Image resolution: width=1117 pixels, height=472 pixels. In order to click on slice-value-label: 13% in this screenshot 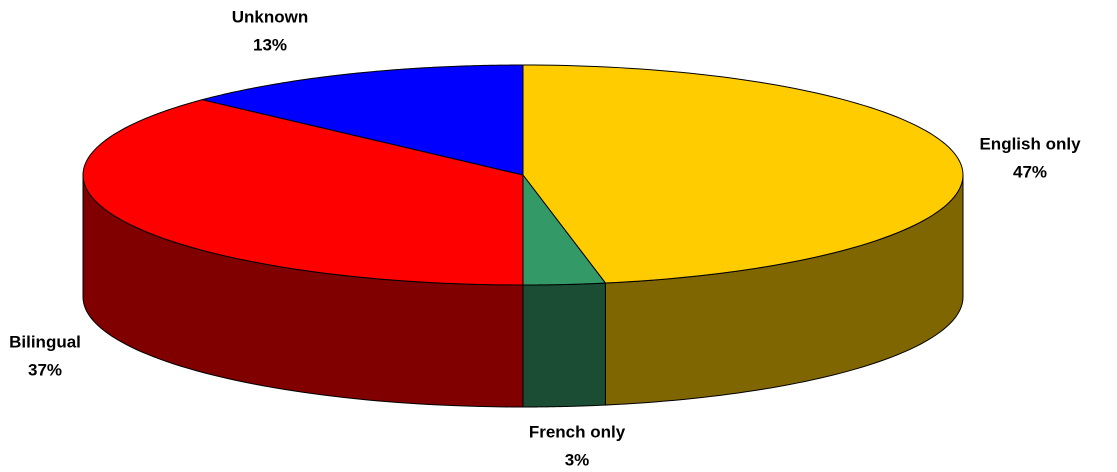, I will do `click(270, 44)`.